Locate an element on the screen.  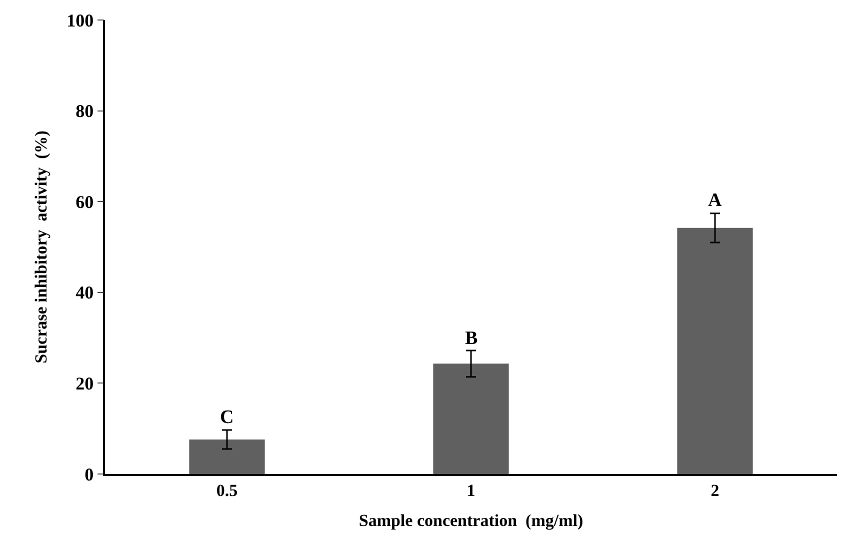
x-tick-label: 1 is located at coordinates (471, 490).